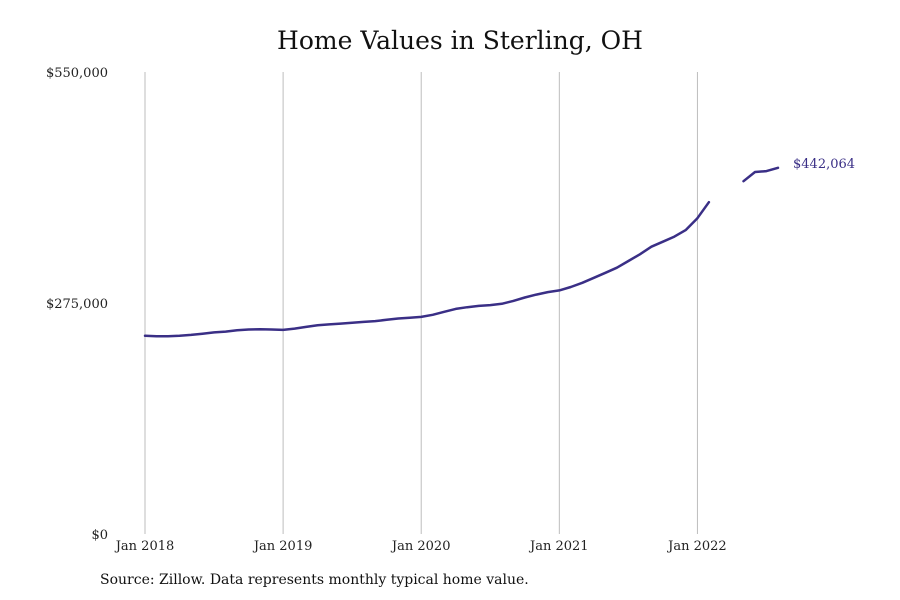  Describe the element at coordinates (144, 546) in the screenshot. I see `x-tick-label: Jan 2018` at that location.